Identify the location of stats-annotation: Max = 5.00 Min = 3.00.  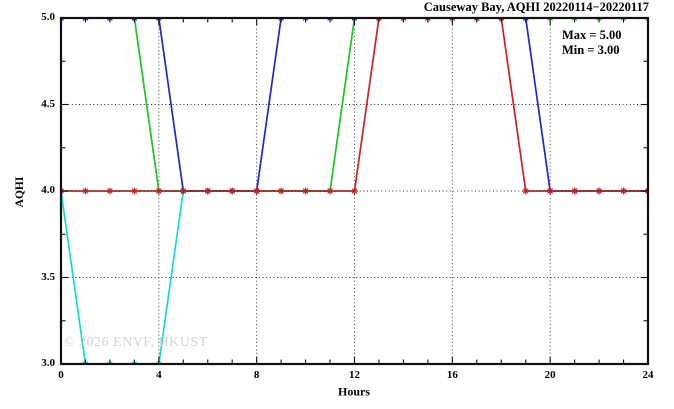
(592, 42).